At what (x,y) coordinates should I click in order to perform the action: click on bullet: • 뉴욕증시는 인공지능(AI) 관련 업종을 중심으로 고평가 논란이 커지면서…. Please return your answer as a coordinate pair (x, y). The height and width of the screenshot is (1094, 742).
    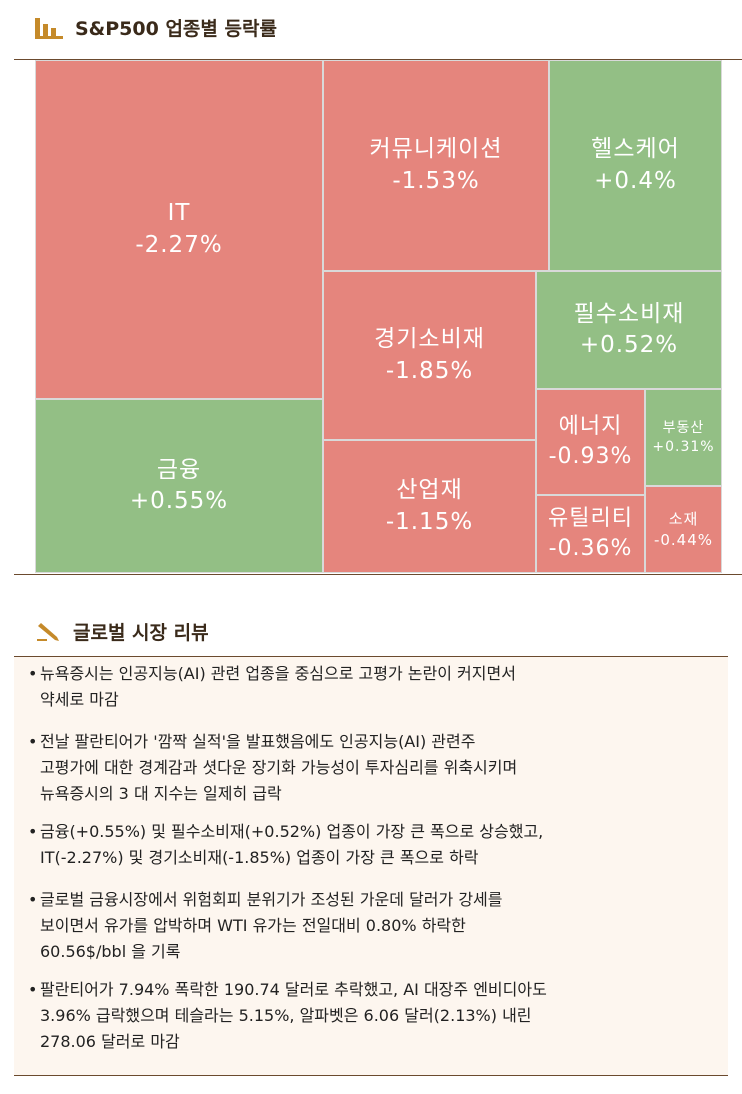
    Looking at the image, I should click on (373, 687).